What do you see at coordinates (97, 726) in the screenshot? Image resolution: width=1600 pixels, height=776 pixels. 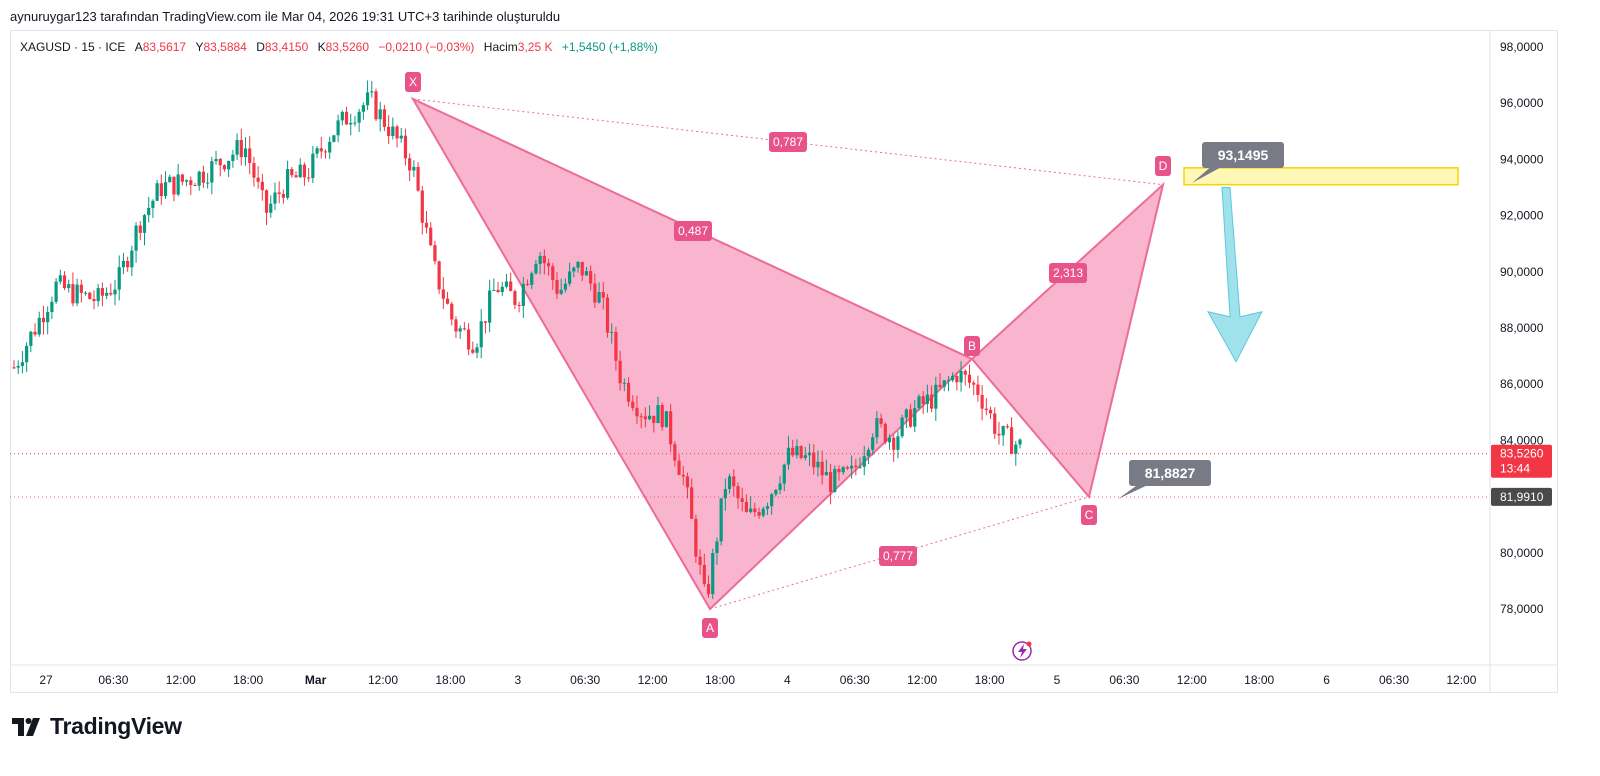 I see `tradingview-logo: TradingView` at bounding box center [97, 726].